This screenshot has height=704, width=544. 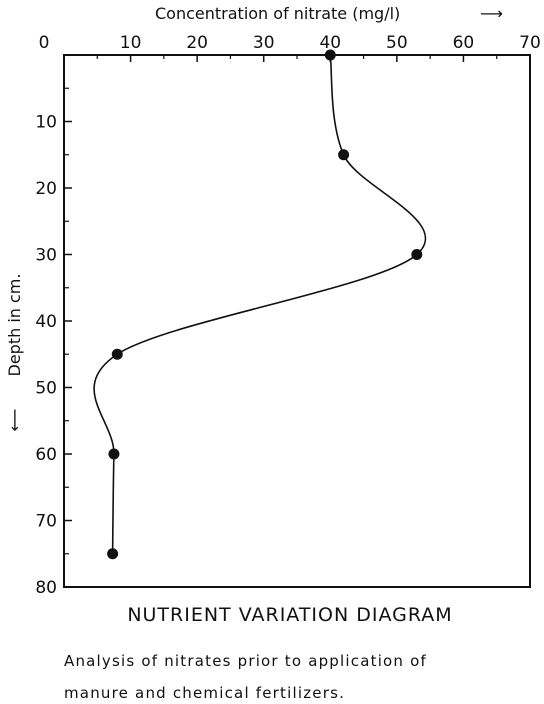 What do you see at coordinates (46, 322) in the screenshot?
I see `y-tick-label: 40` at bounding box center [46, 322].